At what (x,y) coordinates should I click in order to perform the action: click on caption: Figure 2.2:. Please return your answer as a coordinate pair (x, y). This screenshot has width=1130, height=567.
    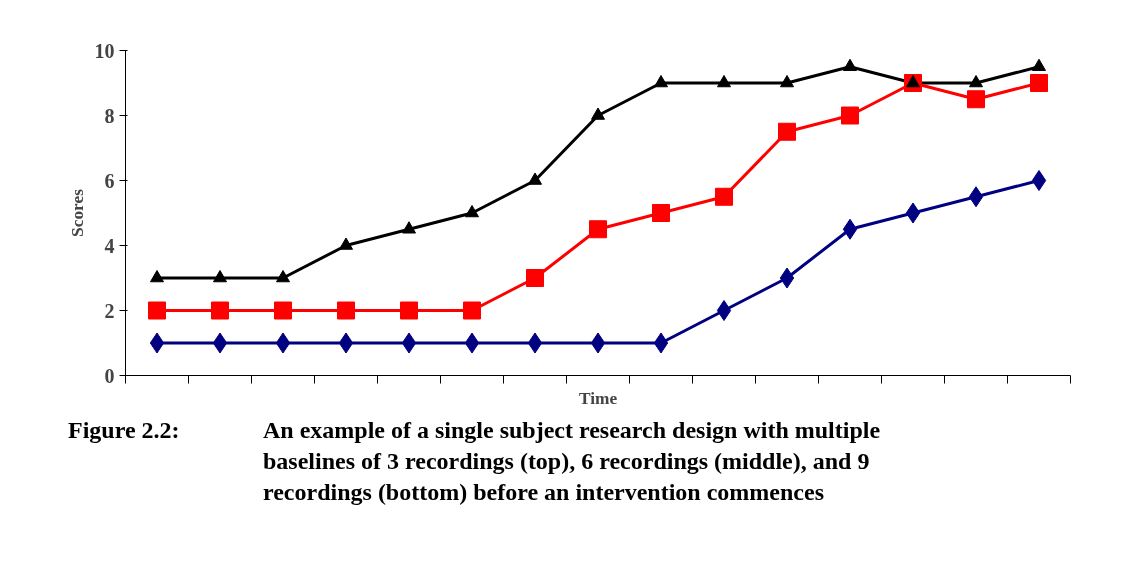
    Looking at the image, I should click on (124, 430).